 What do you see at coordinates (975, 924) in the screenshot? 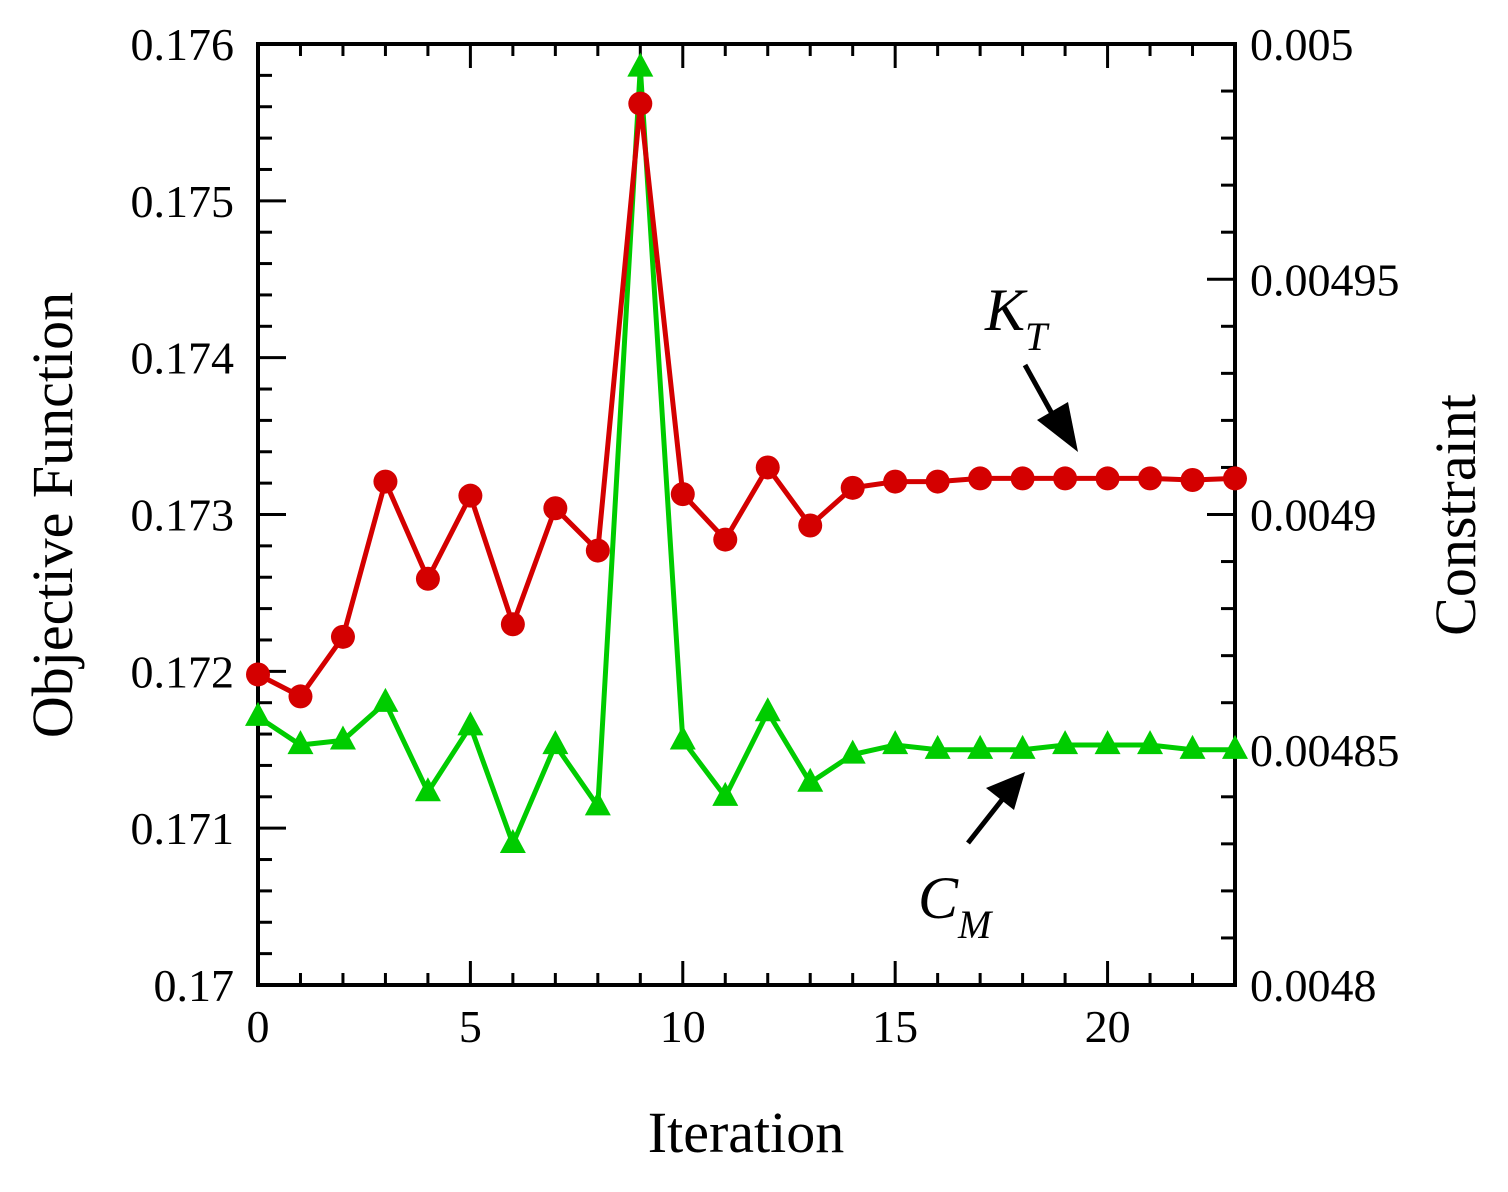
I see `annotation-cm-sub: M` at bounding box center [975, 924].